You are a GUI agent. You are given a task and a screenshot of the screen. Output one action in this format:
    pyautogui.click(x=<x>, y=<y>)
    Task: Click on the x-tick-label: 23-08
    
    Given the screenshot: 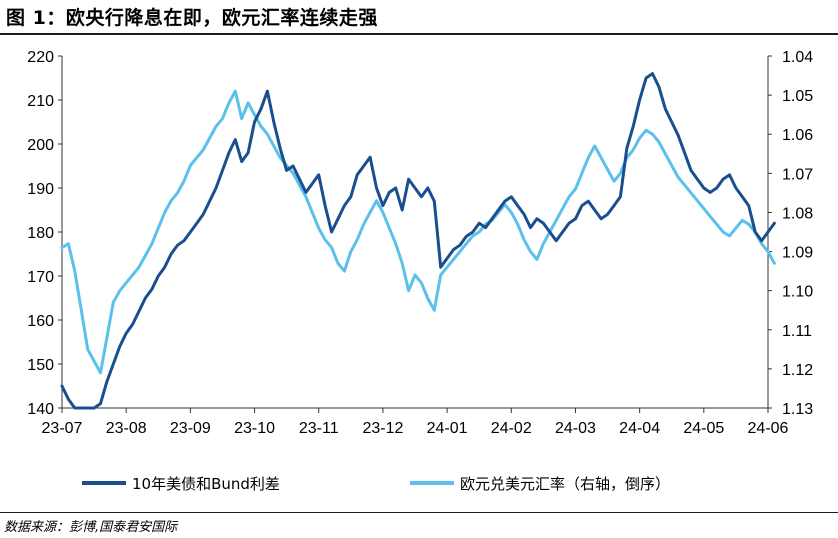 What is the action you would take?
    pyautogui.click(x=126, y=428)
    